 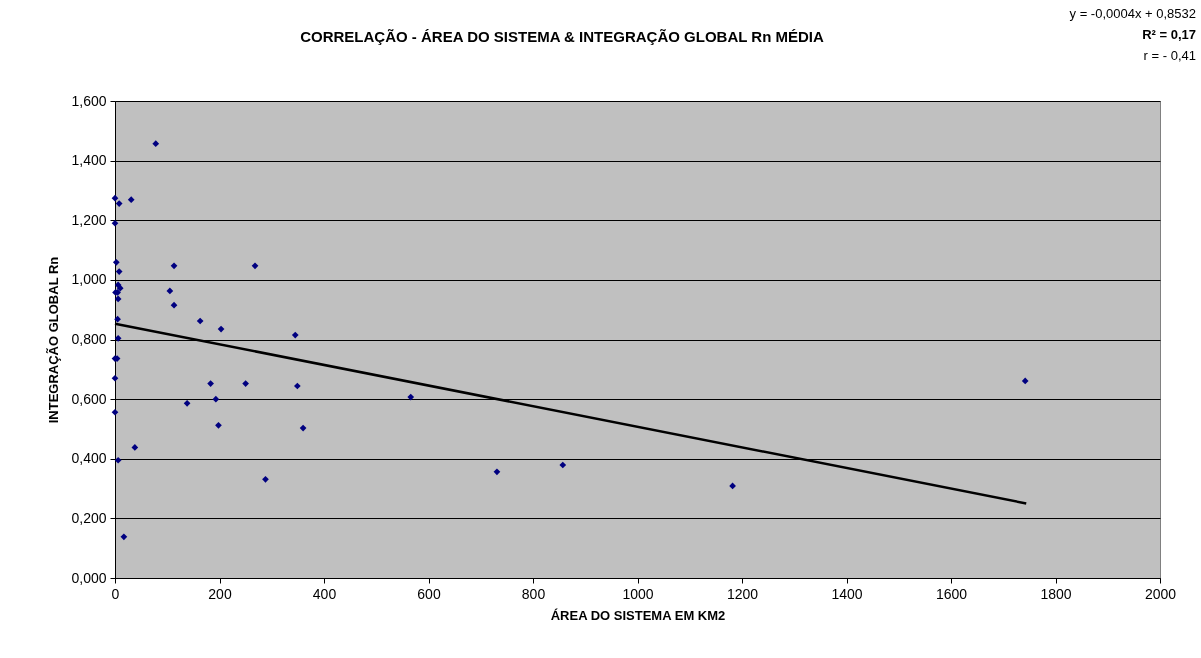 I want to click on text: r = - 0,41, so click(x=1169, y=55).